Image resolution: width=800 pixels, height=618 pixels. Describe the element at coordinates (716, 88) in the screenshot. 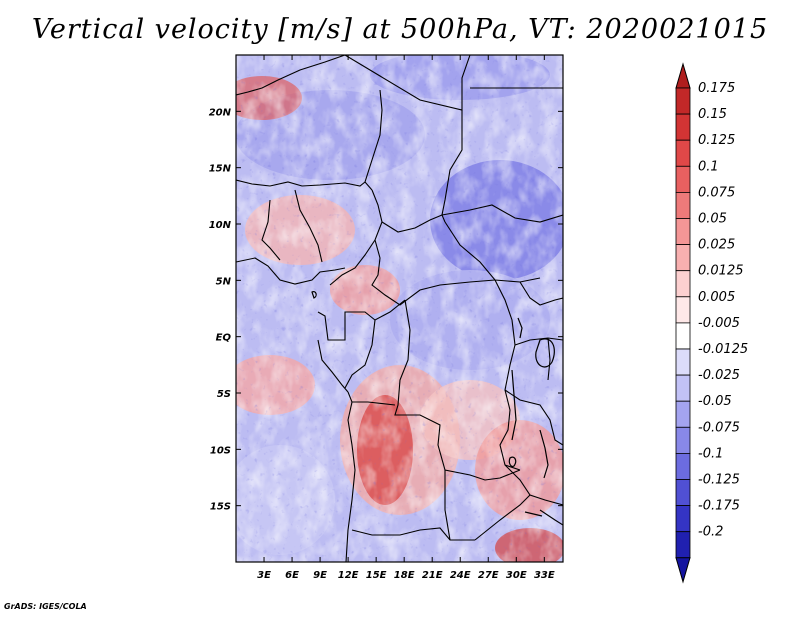

I see `colorbar-label: 0.175` at that location.